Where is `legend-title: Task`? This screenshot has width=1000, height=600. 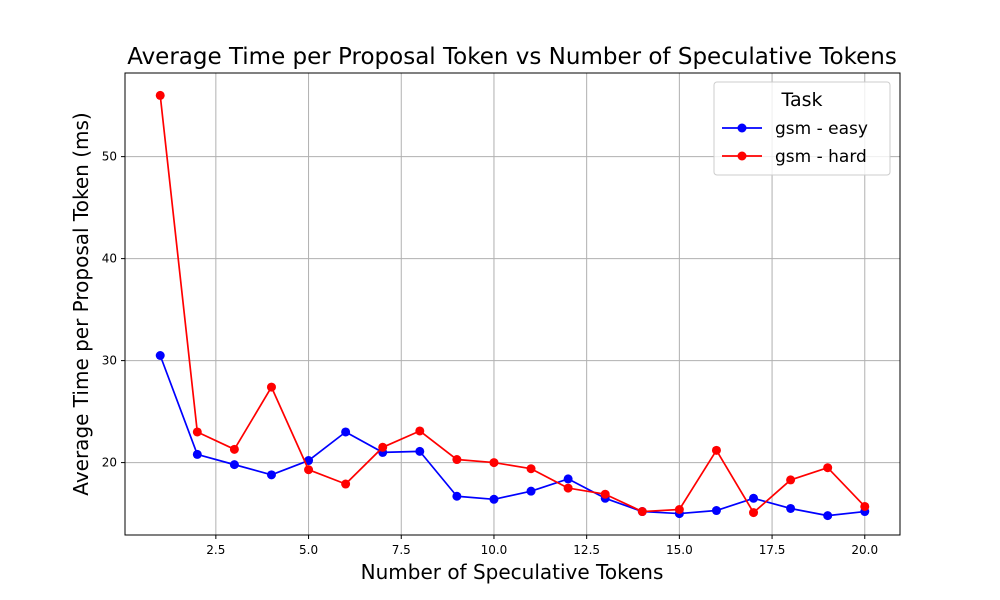 legend-title: Task is located at coordinates (801, 100).